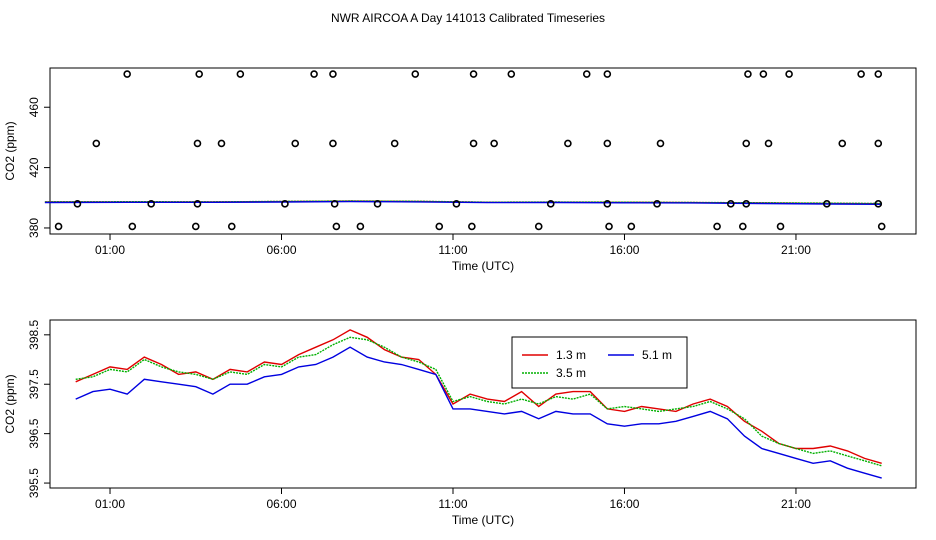  I want to click on y-tick-label: 397.5, so click(34, 384).